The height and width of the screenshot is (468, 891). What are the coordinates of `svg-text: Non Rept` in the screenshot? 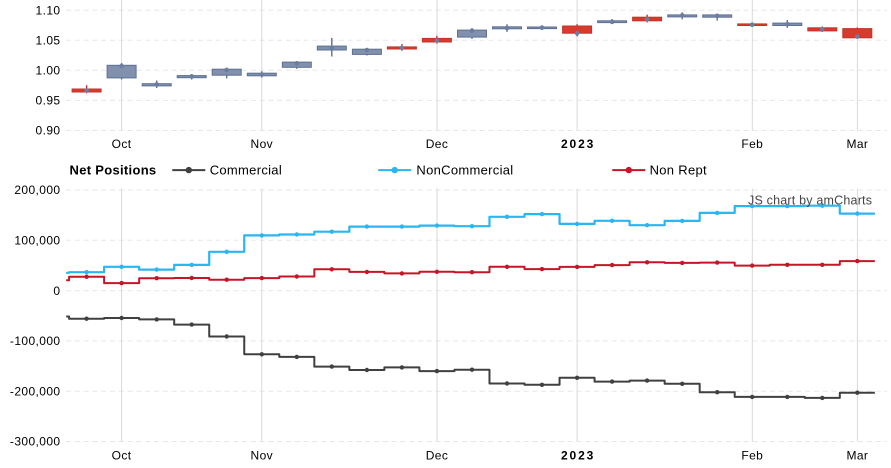 It's located at (678, 170).